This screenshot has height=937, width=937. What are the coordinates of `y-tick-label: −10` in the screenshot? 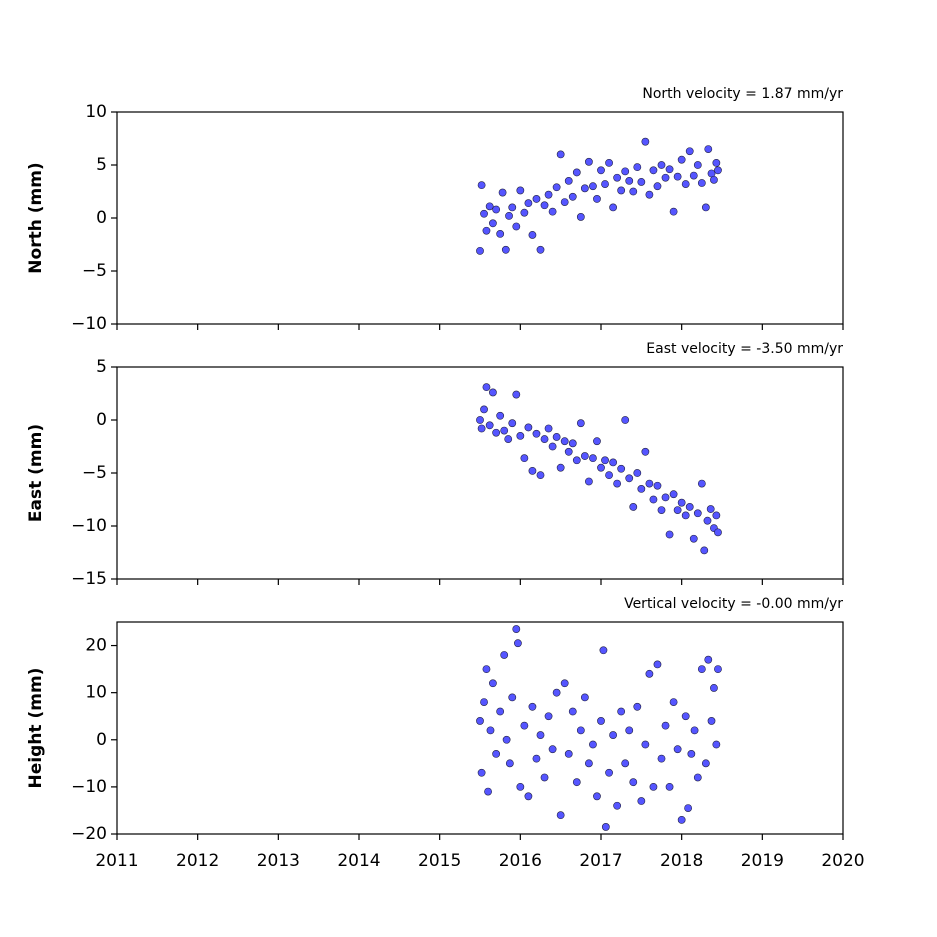 It's located at (89, 324).